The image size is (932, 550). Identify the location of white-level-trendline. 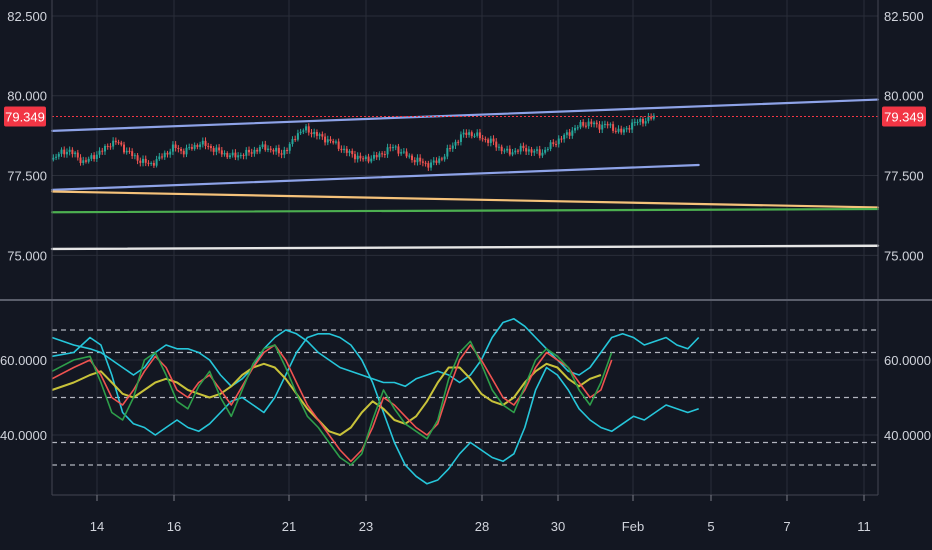
(465, 247).